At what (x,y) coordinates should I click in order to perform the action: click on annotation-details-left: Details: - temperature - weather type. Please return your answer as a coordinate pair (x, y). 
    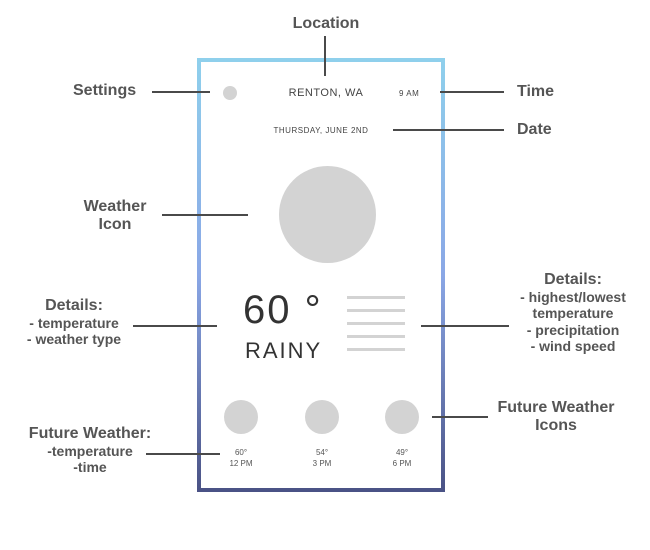
    Looking at the image, I should click on (74, 322).